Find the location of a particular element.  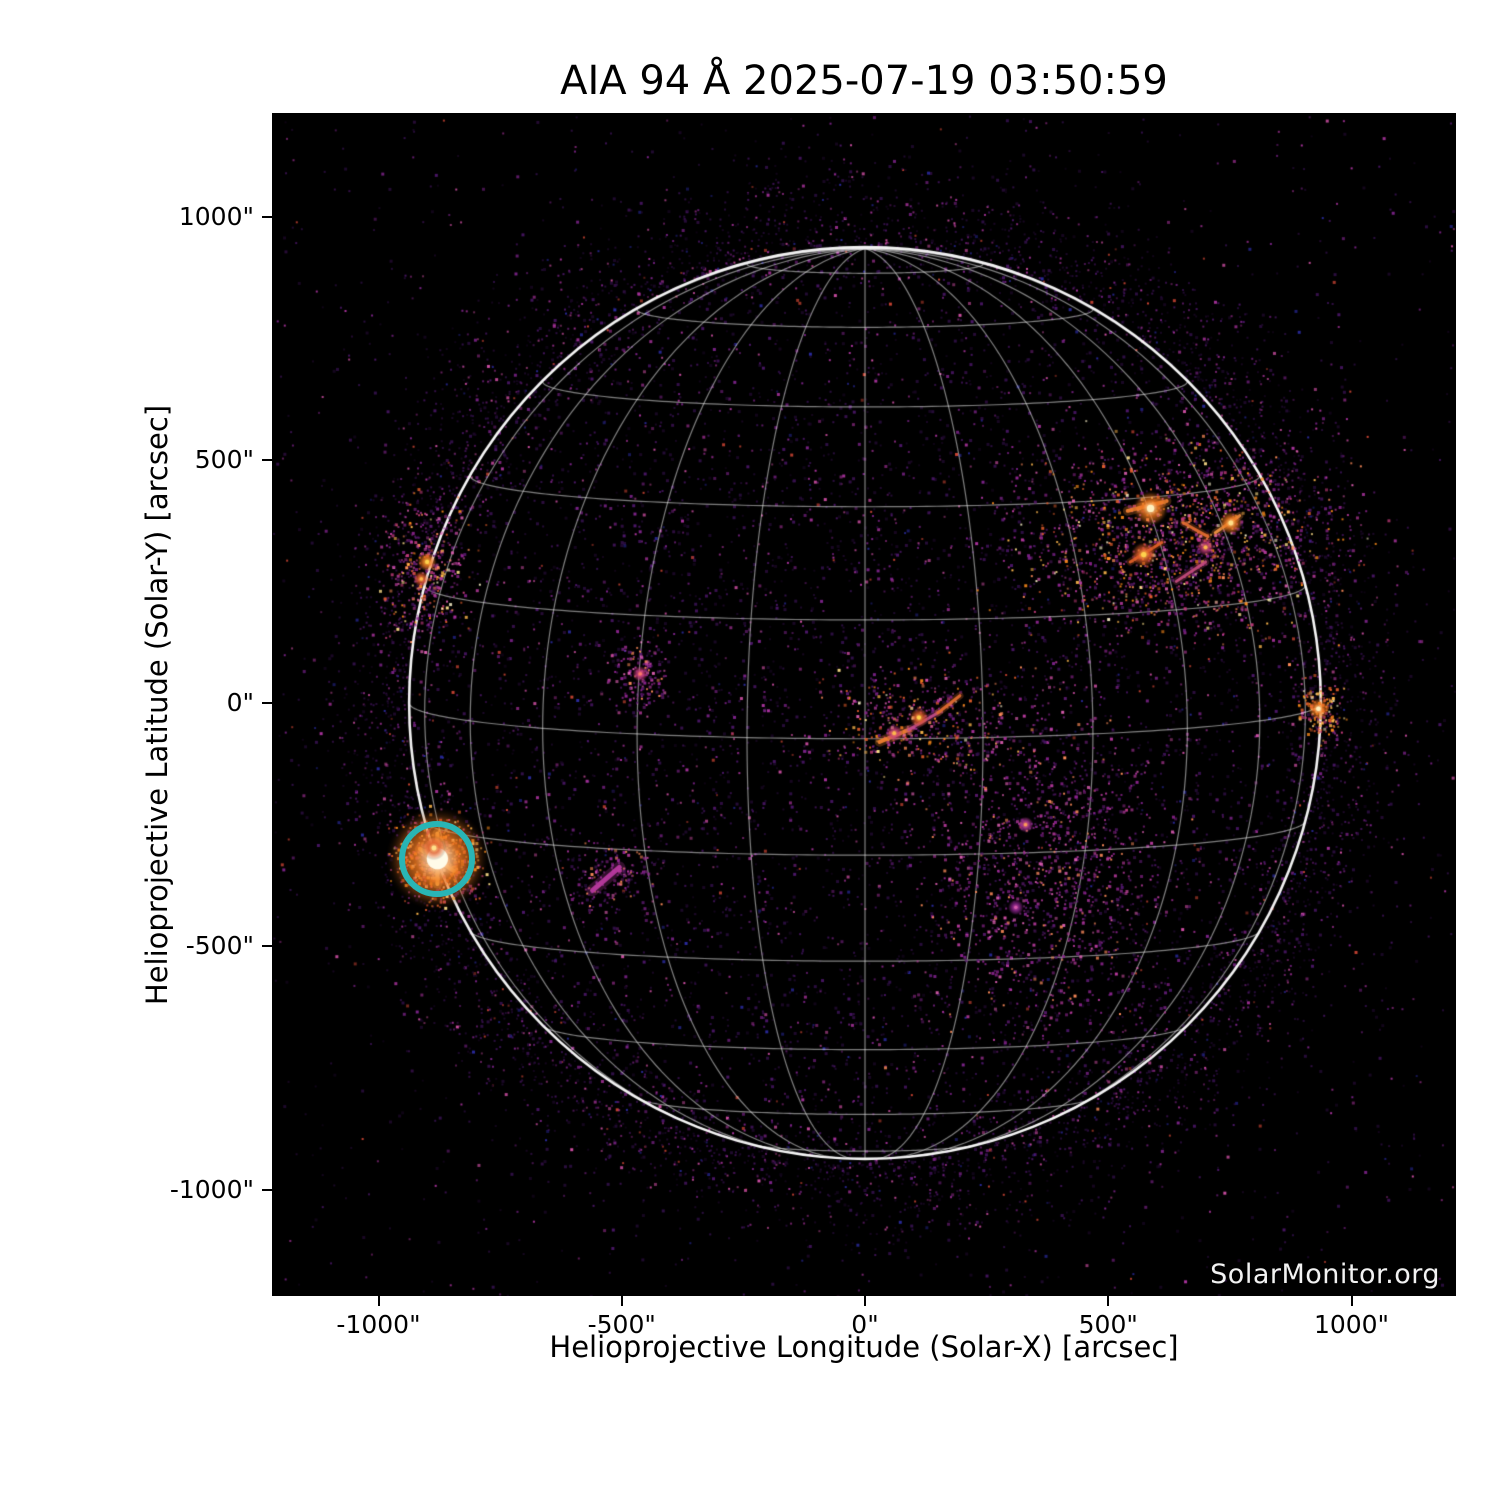

chart-title: AIA 94 Å 2025-07-19 03:50:59 is located at coordinates (864, 81).